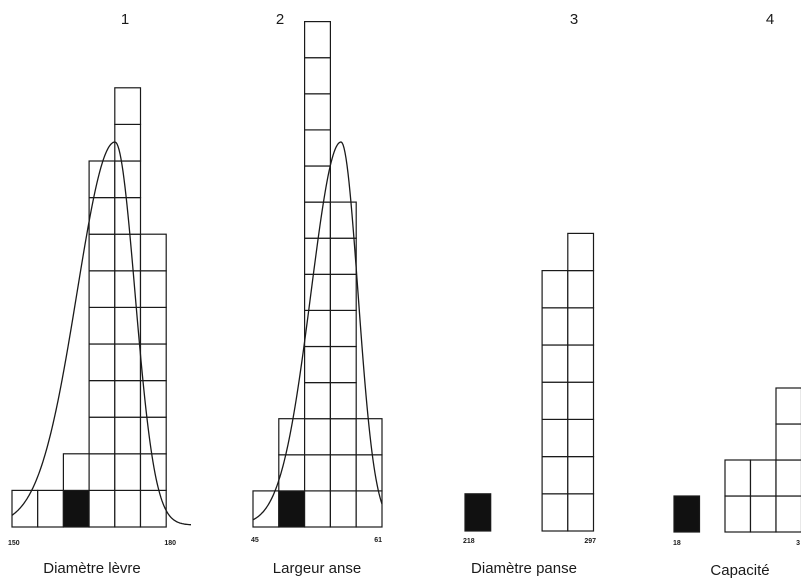 This screenshot has height=583, width=801. I want to click on panel-4-number: 4, so click(770, 19).